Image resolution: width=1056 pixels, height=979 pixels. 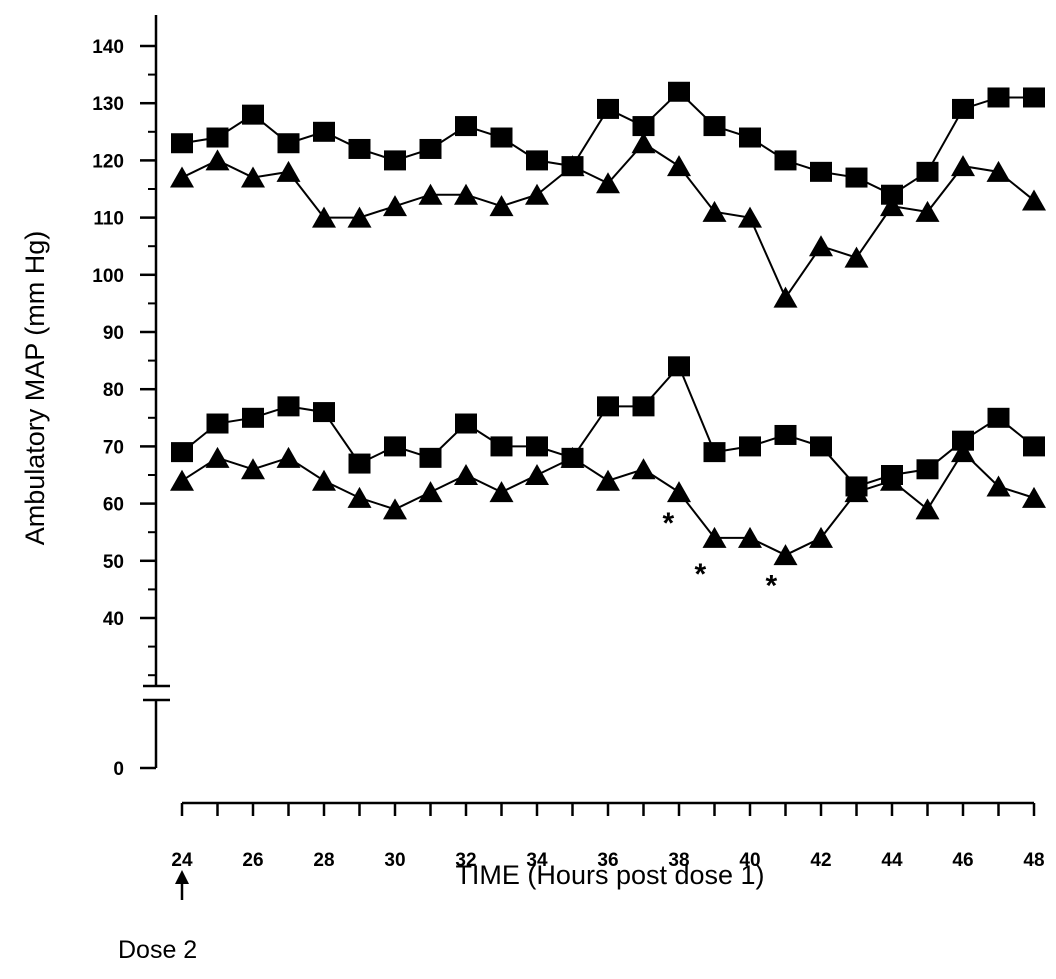 I want to click on x-tick-label-28: 28, so click(x=323, y=860).